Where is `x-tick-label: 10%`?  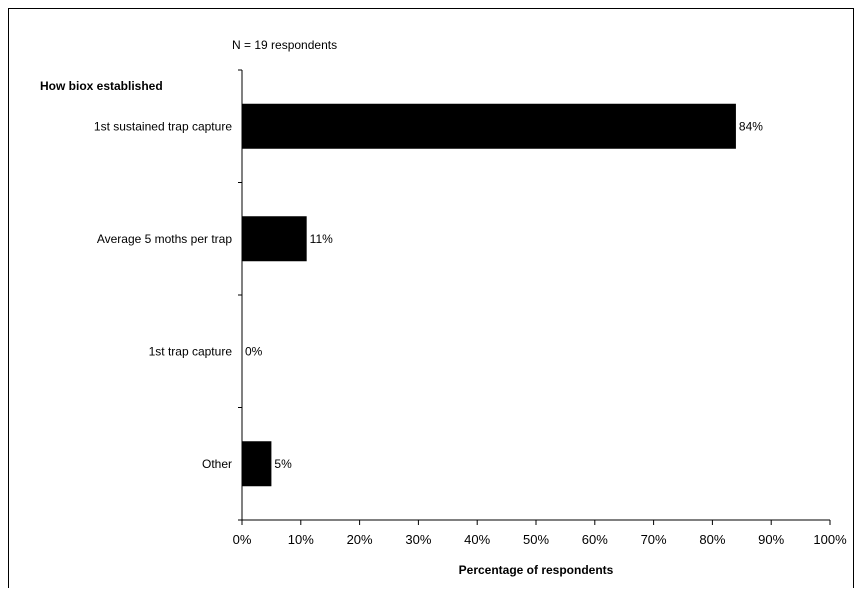 x-tick-label: 10% is located at coordinates (301, 539).